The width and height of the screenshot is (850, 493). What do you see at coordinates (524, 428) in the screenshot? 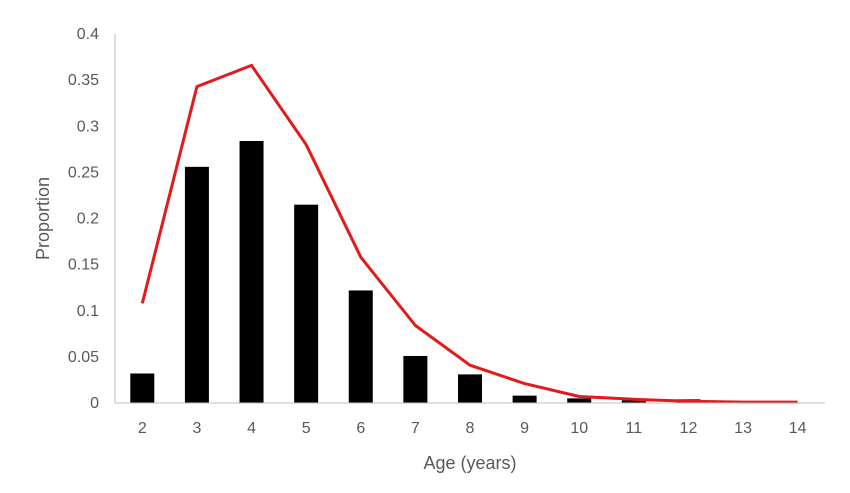
I see `x-tick-label: 9` at bounding box center [524, 428].